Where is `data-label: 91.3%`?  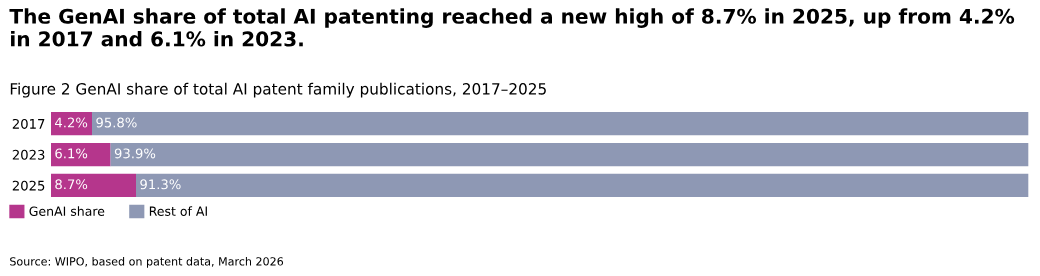 data-label: 91.3% is located at coordinates (160, 184).